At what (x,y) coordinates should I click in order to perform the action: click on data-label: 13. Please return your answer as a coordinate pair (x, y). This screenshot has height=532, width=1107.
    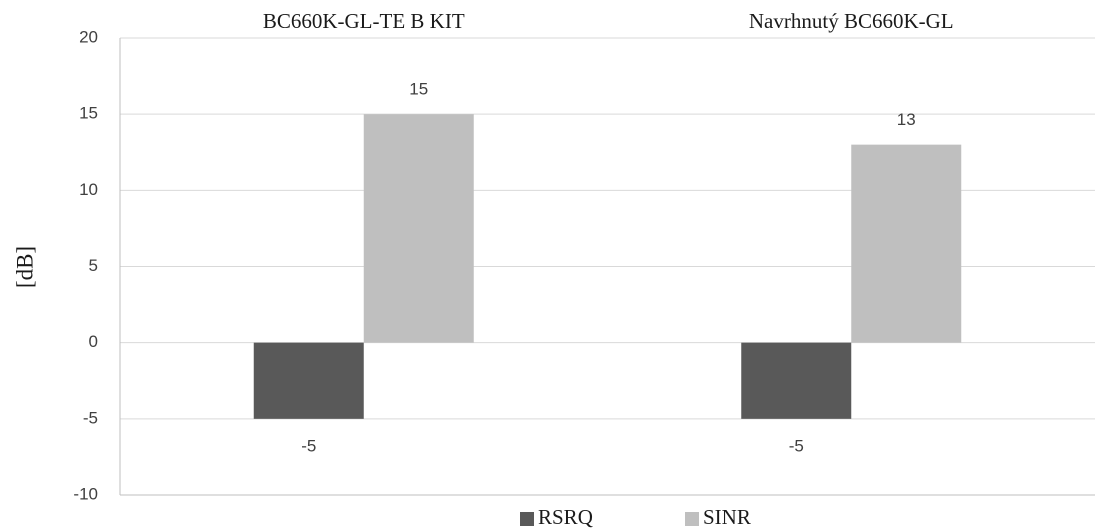
    Looking at the image, I should click on (906, 119).